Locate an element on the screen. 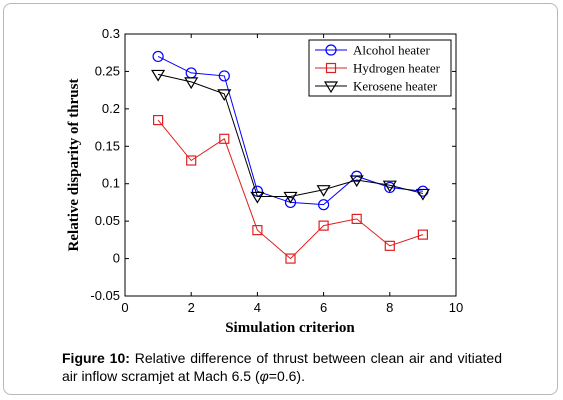  legend-box is located at coordinates (380, 68).